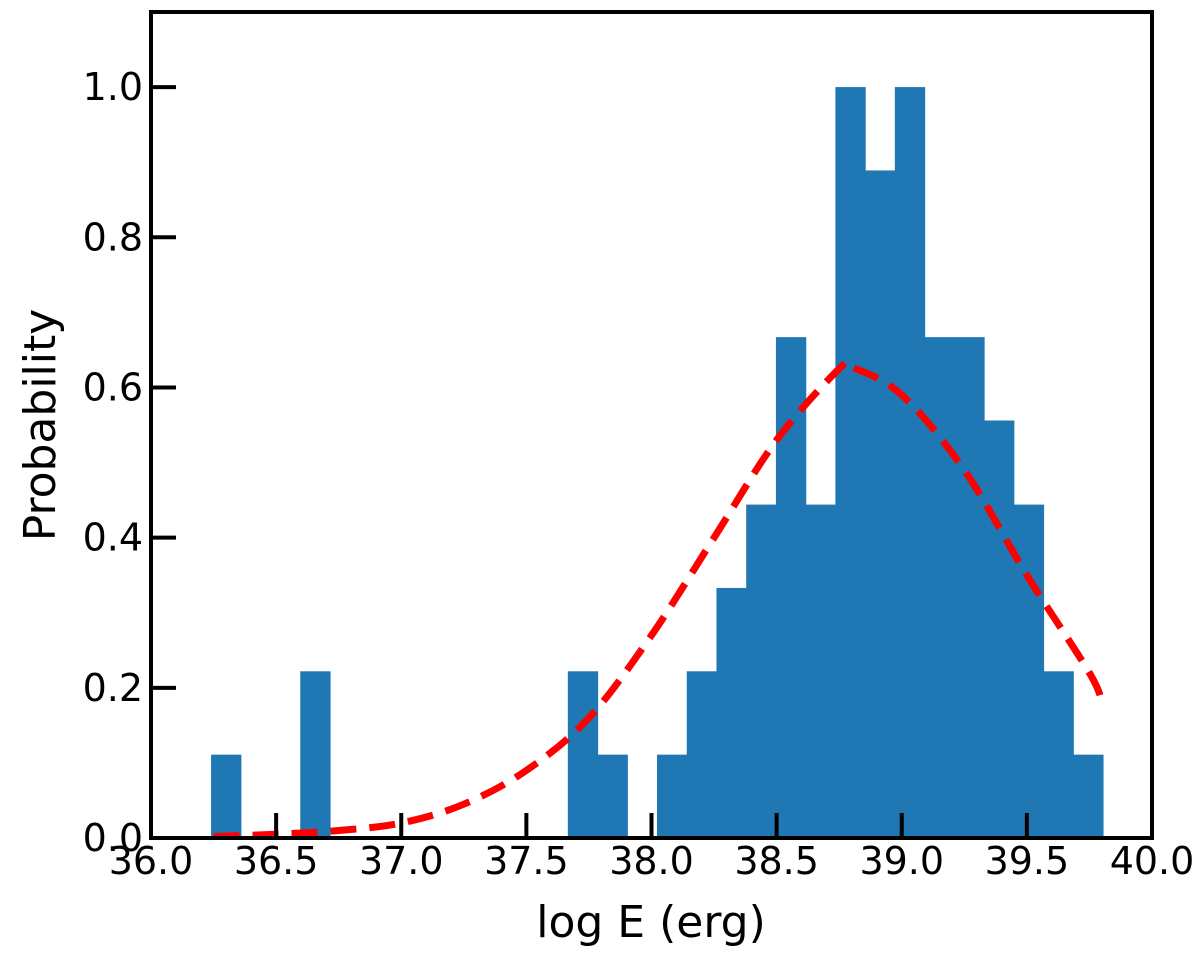  What do you see at coordinates (151, 861) in the screenshot?
I see `x-tick-label: 36.0` at bounding box center [151, 861].